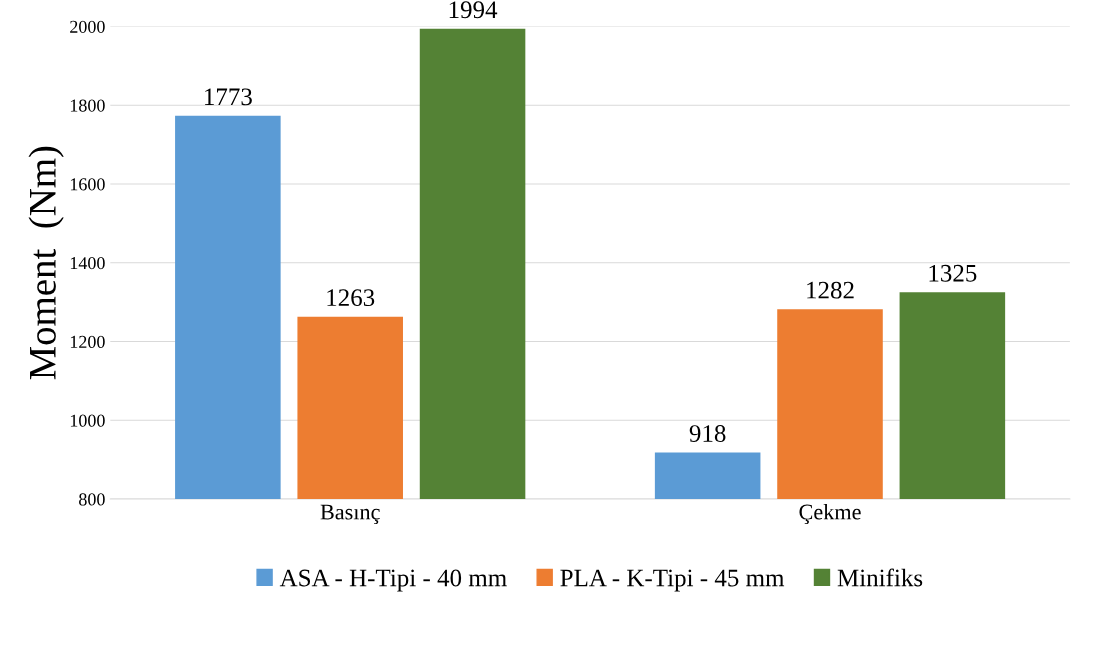  What do you see at coordinates (46, 263) in the screenshot?
I see `y-axis-title: Moment (Nm)` at bounding box center [46, 263].